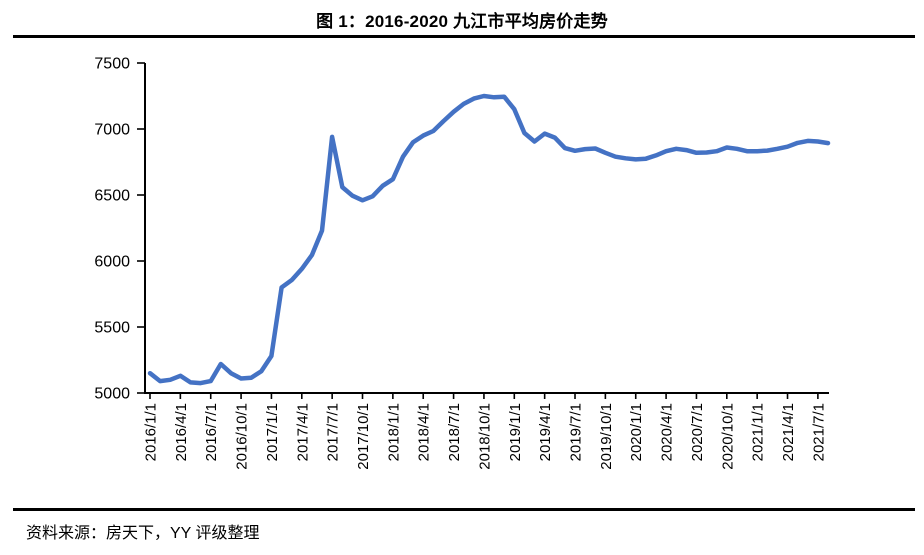 The width and height of the screenshot is (924, 555). I want to click on x-tick-label: 2020/4/1, so click(667, 432).